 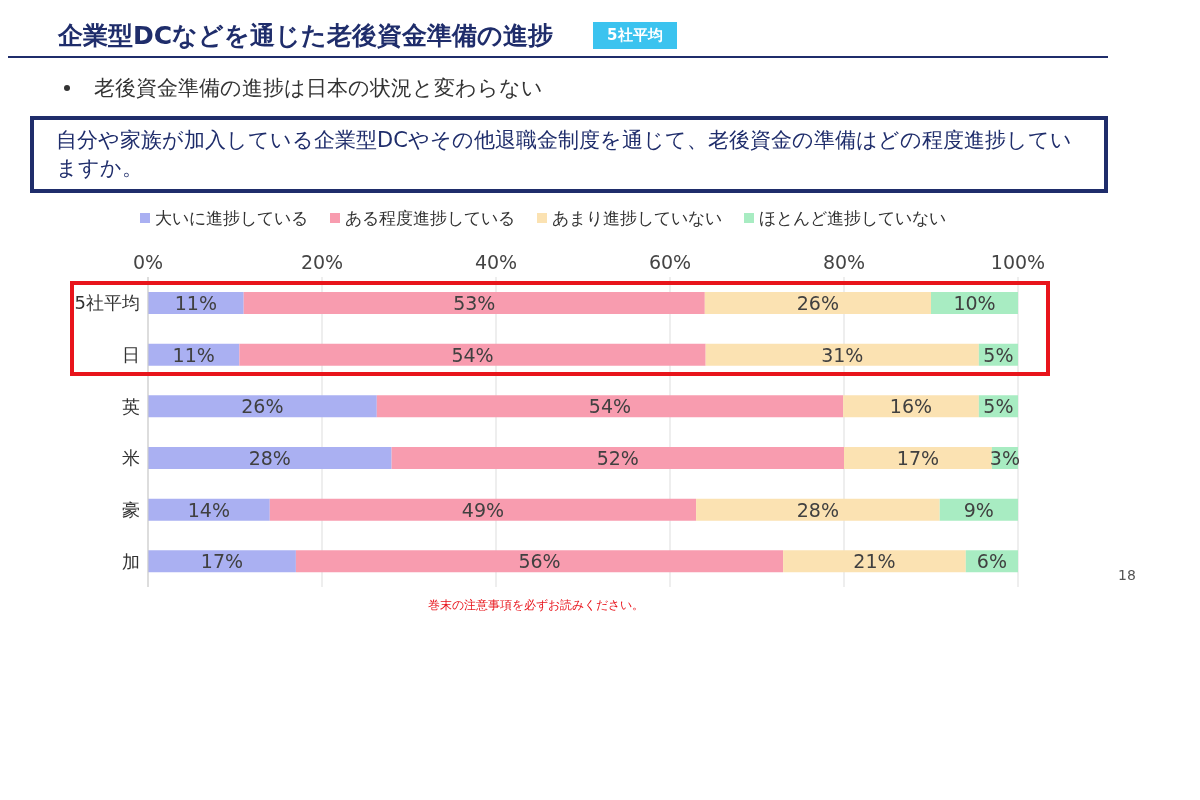 I want to click on data-label: 53%, so click(x=474, y=302).